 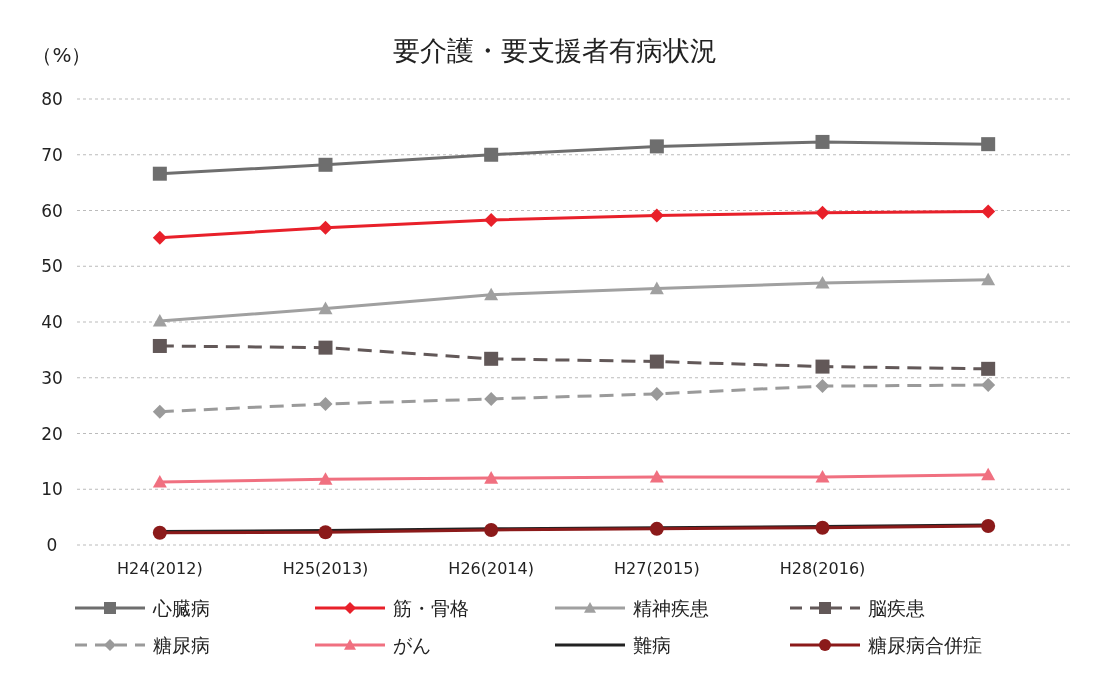 What do you see at coordinates (52, 210) in the screenshot?
I see `y-tick-label: 60` at bounding box center [52, 210].